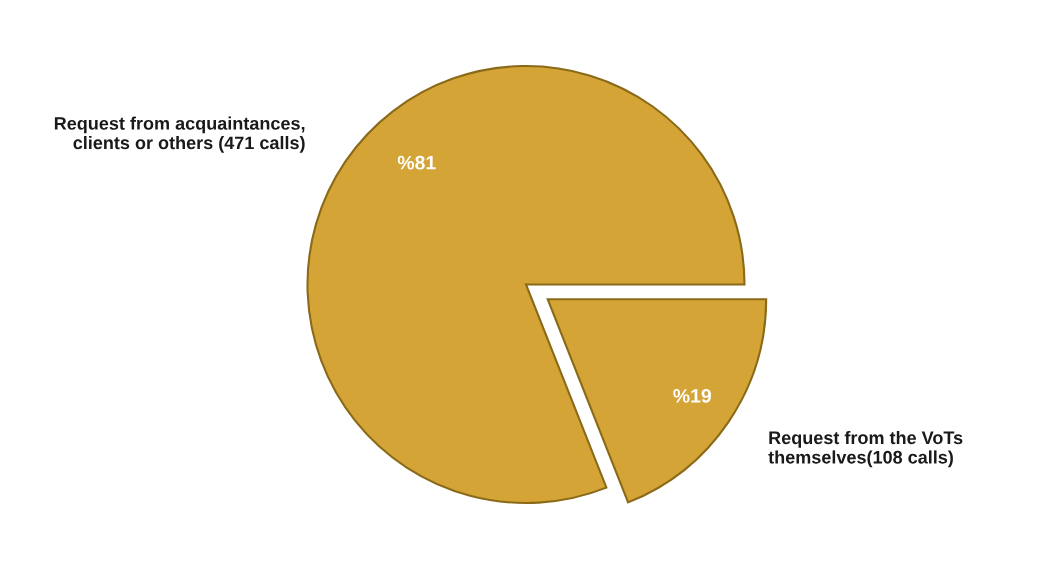  Describe the element at coordinates (179, 134) in the screenshot. I see `slice-label: Request from acquaintances, clients or others (471 calls)` at that location.